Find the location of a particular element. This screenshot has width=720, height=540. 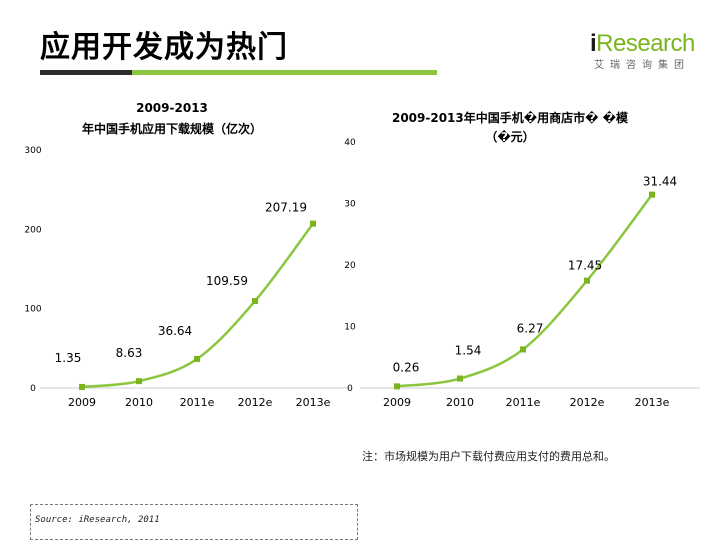

title-underline-dark is located at coordinates (86, 72).